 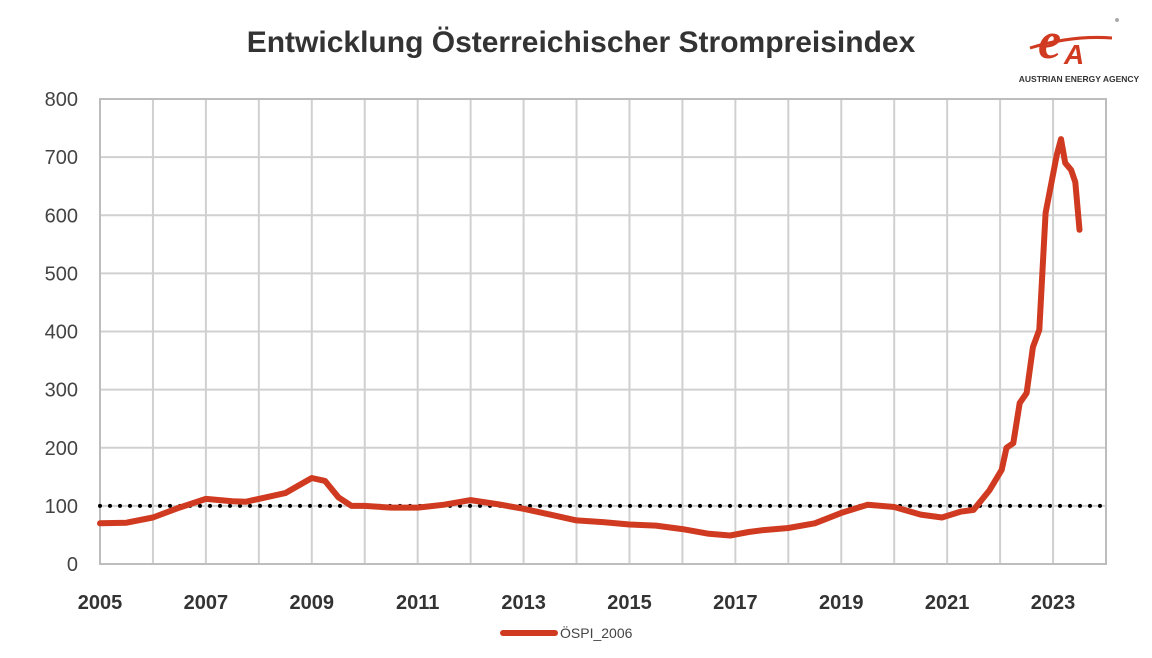 I want to click on x-tick-label: 2015, so click(x=629, y=603).